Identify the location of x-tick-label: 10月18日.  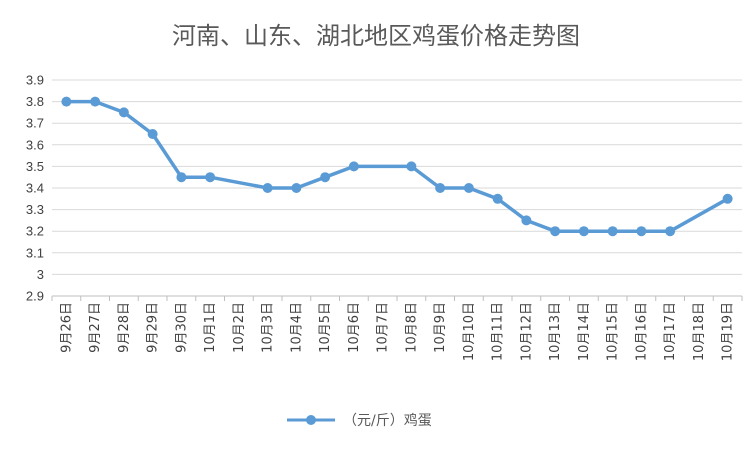
(699, 331).